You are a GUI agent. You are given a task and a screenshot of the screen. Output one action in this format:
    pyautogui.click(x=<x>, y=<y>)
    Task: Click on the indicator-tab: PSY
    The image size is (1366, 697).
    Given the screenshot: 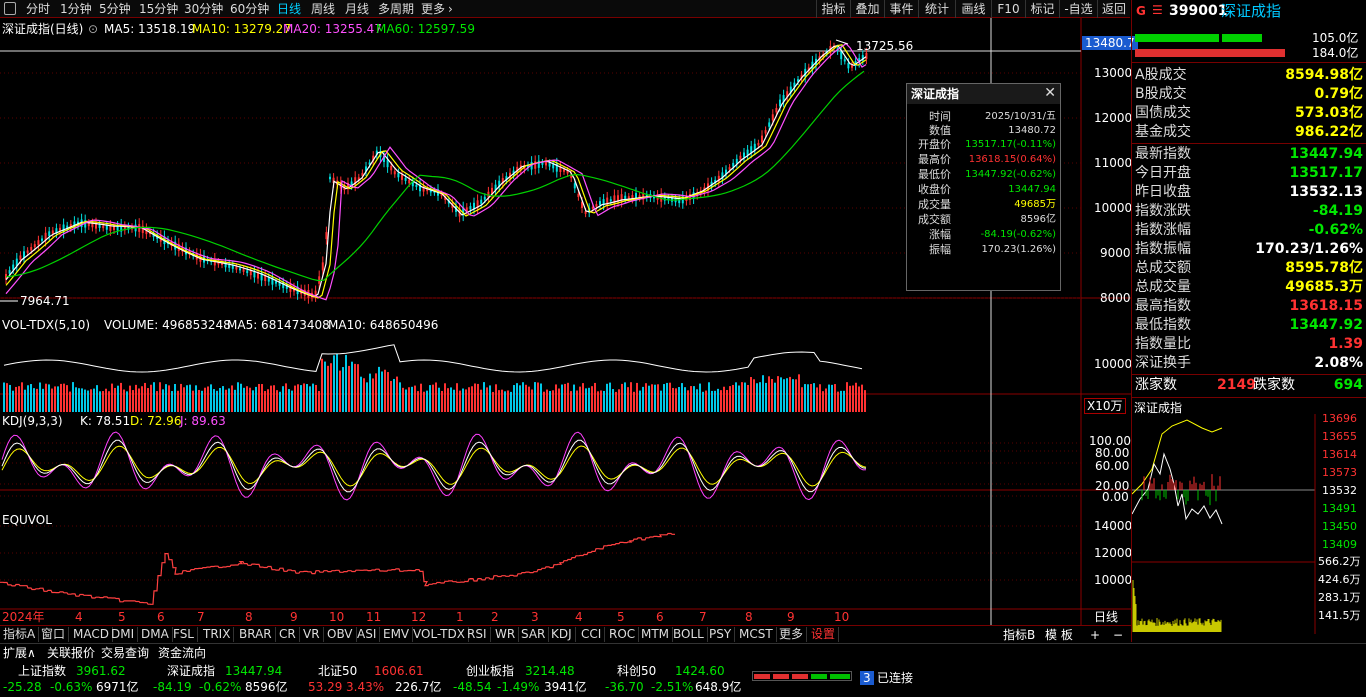 What is the action you would take?
    pyautogui.click(x=721, y=634)
    